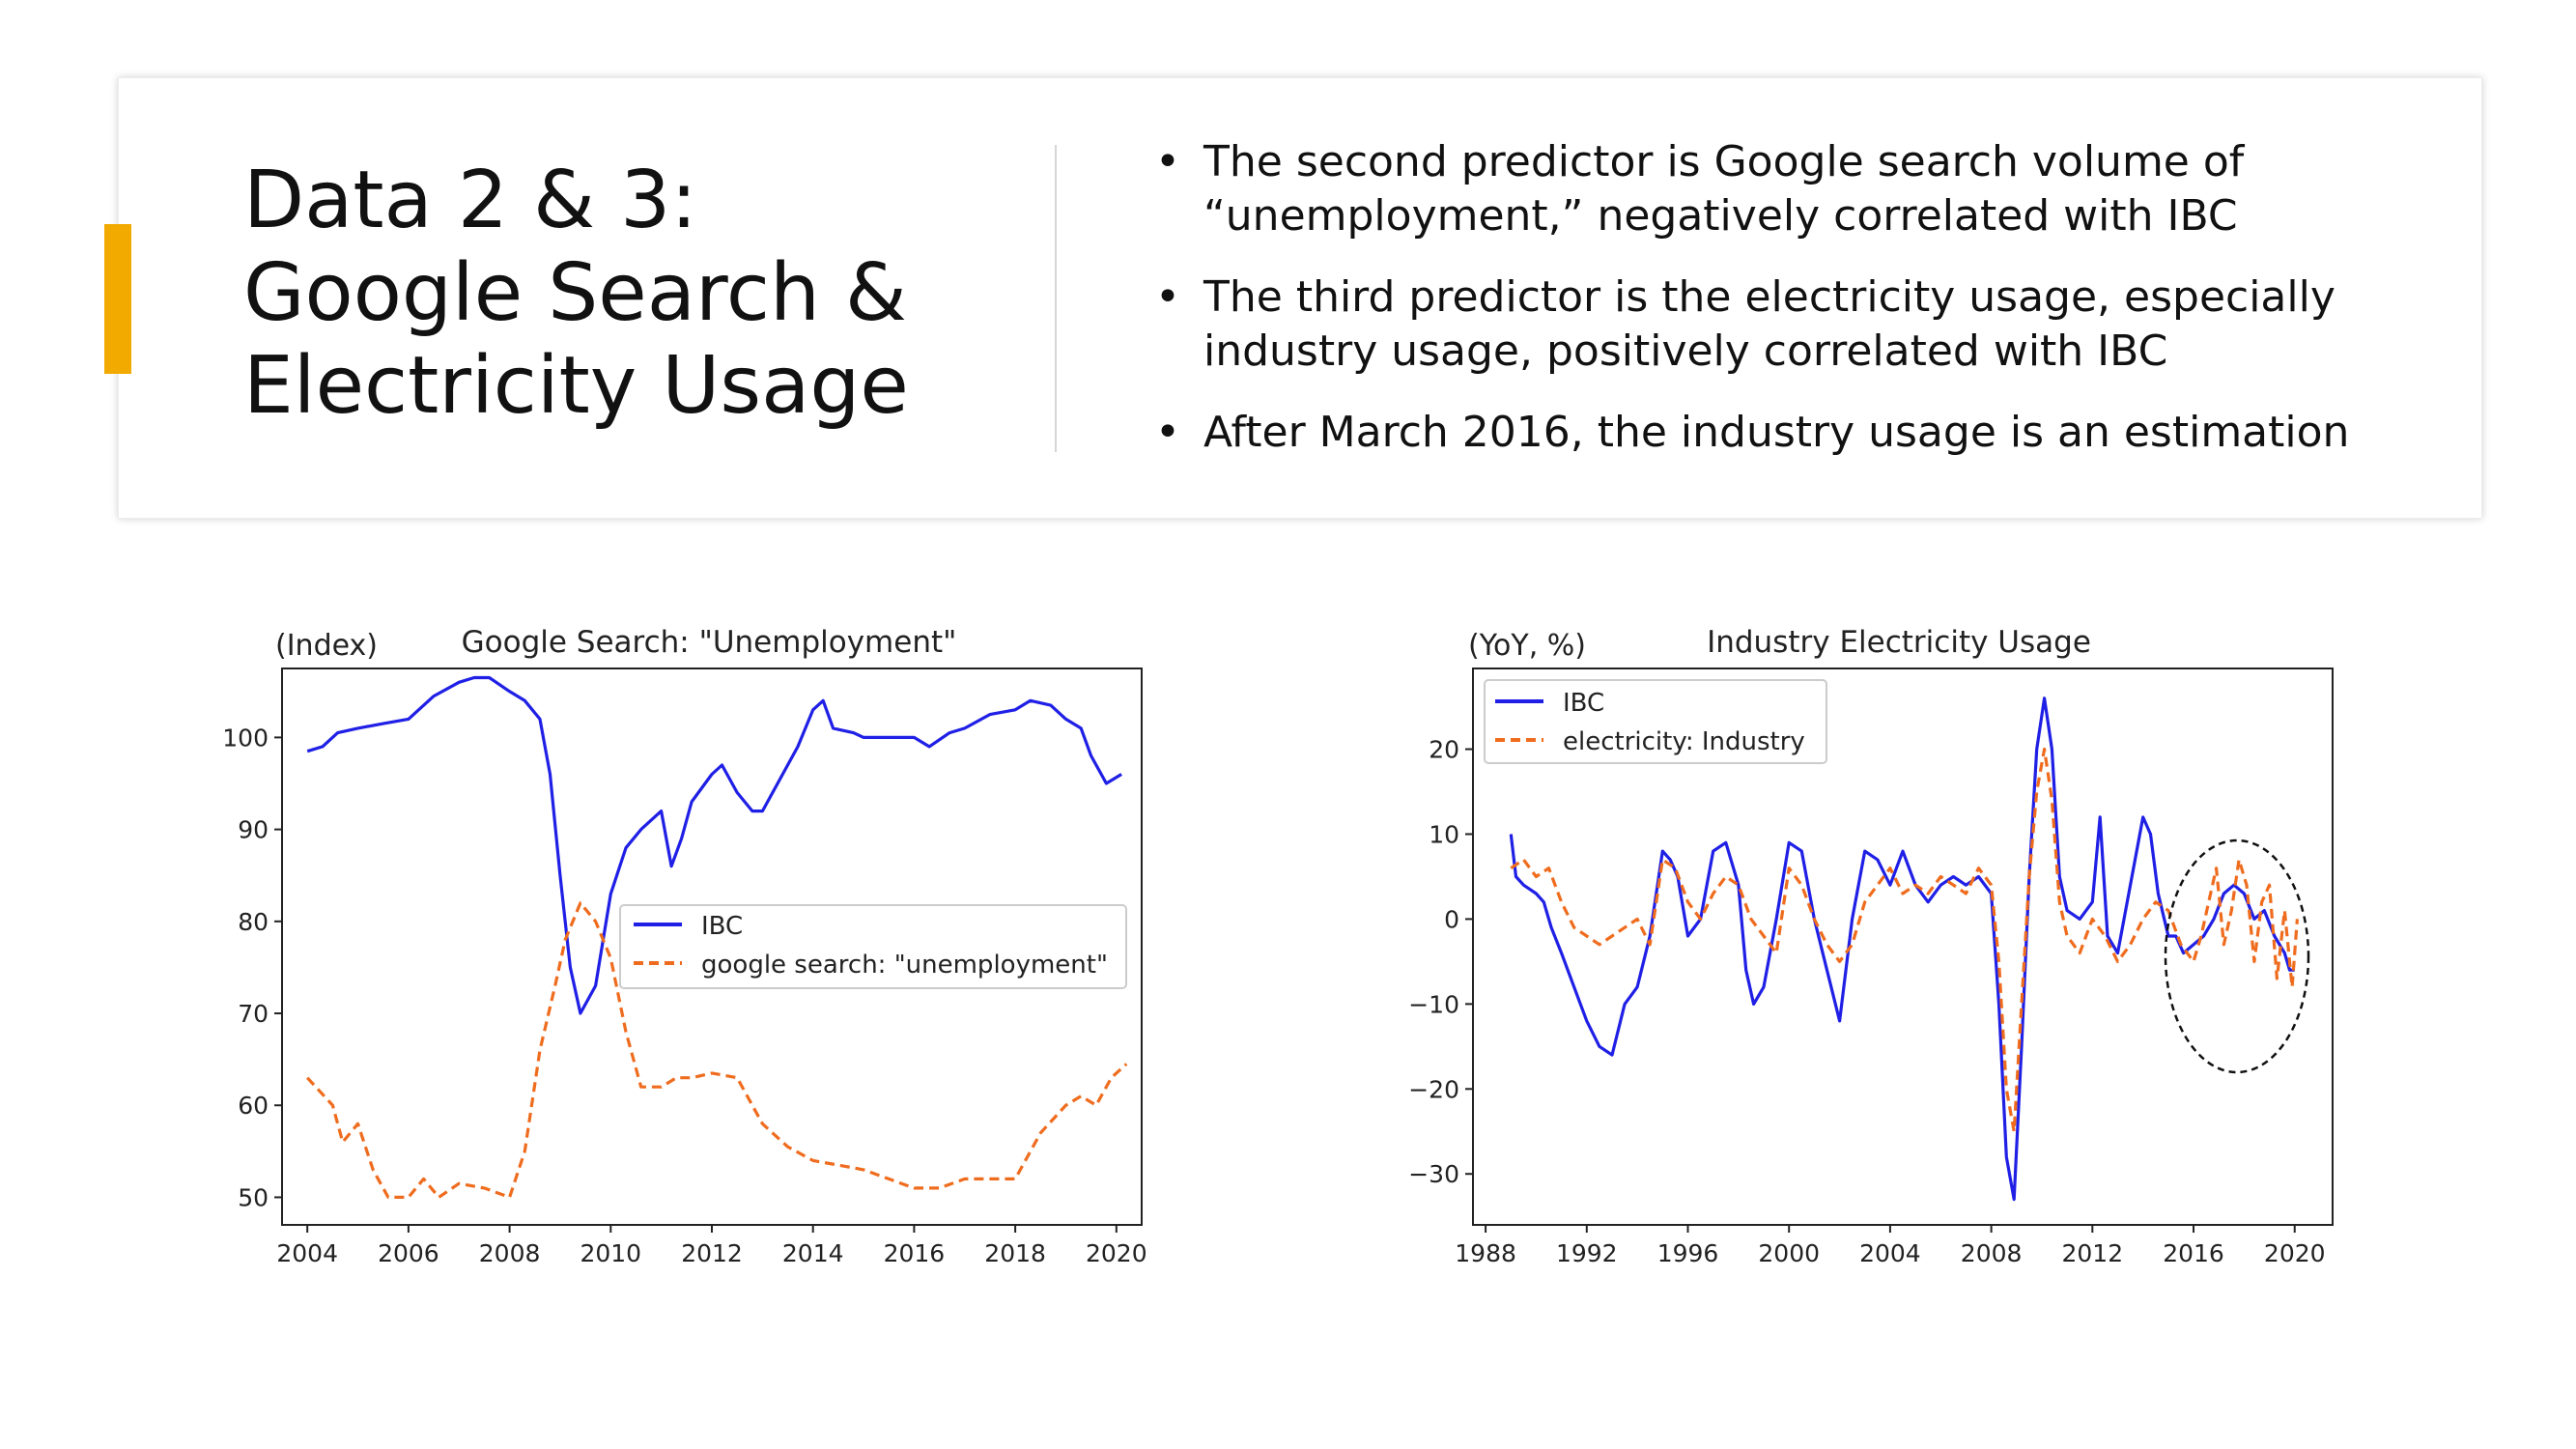 The width and height of the screenshot is (2576, 1449). I want to click on y-tick-label: 90, so click(253, 830).